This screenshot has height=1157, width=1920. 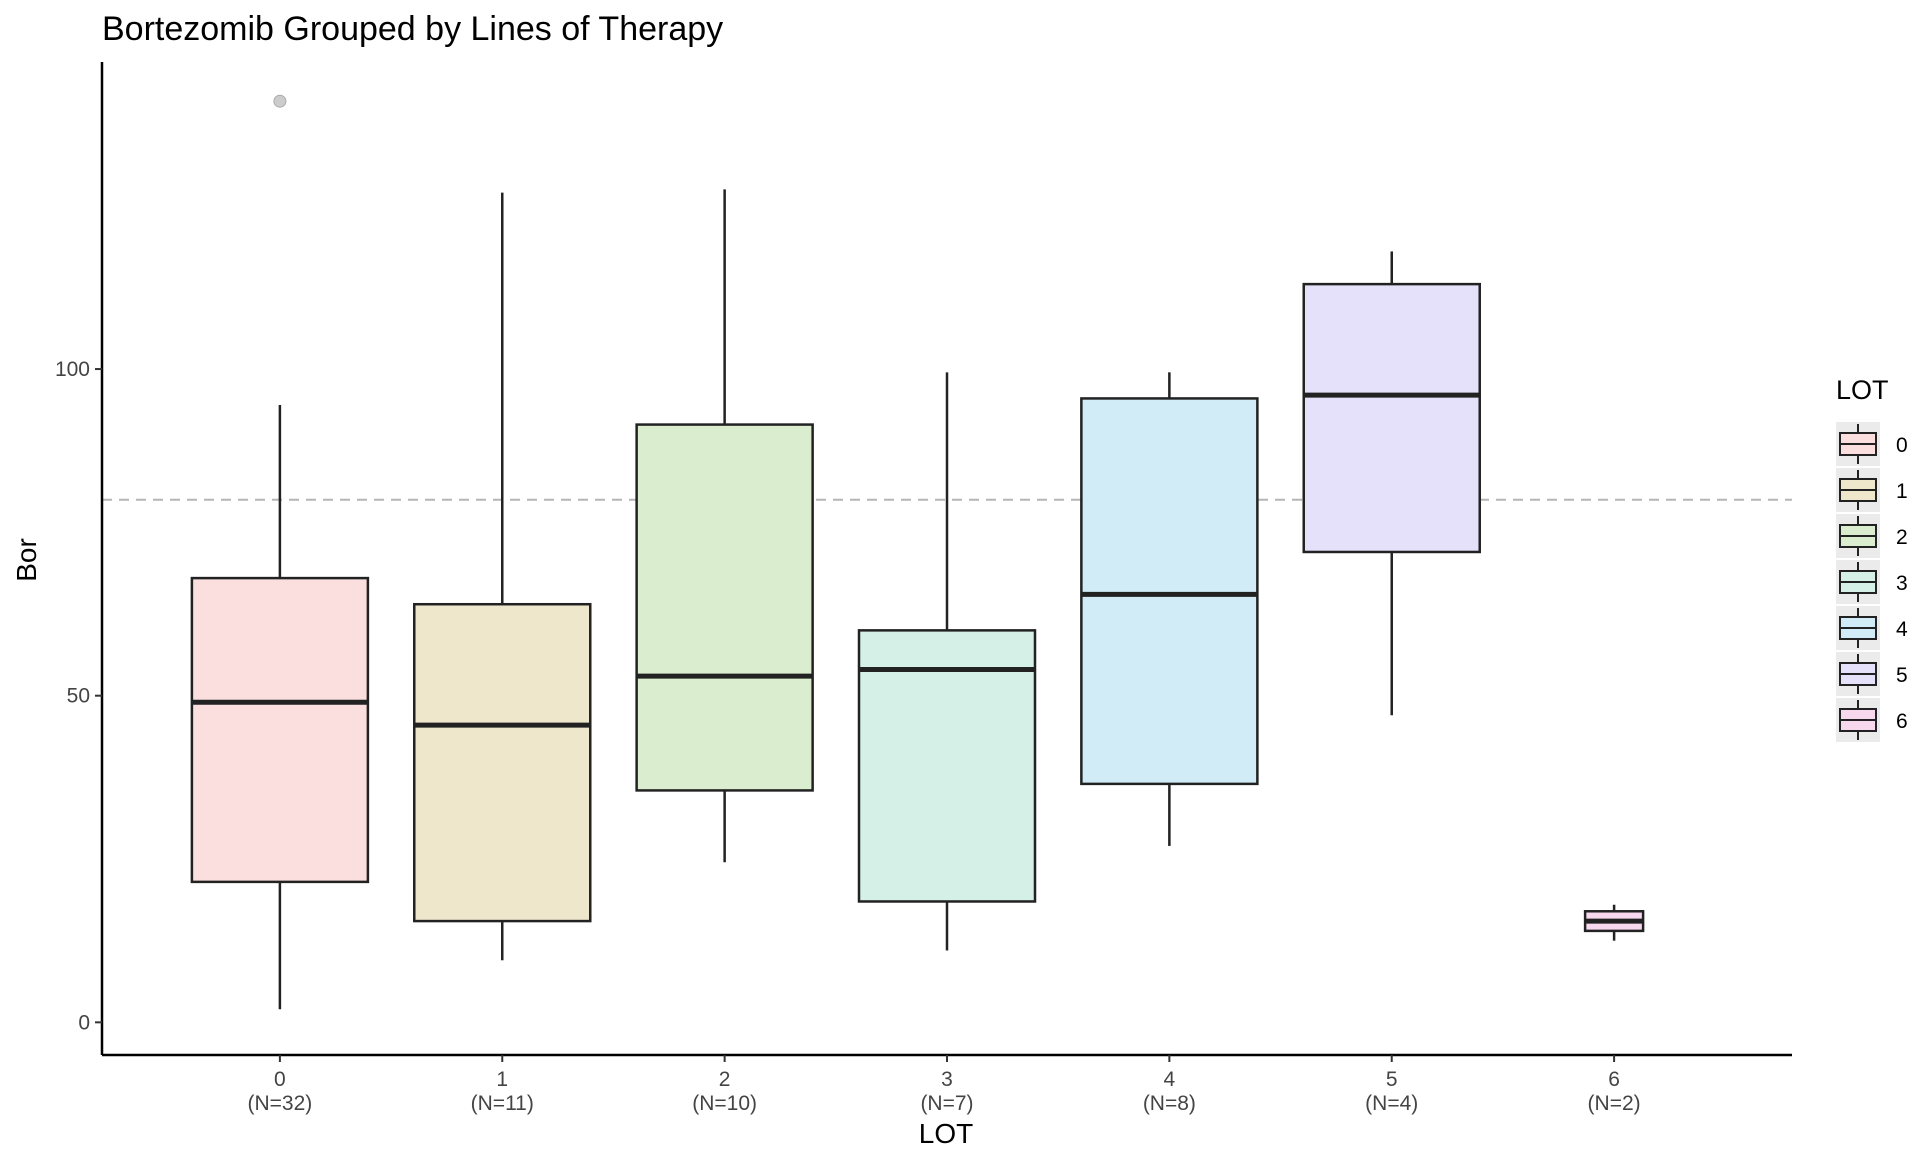 I want to click on chart-title: Bortezomib Grouped by Lines of Therapy, so click(x=412, y=29).